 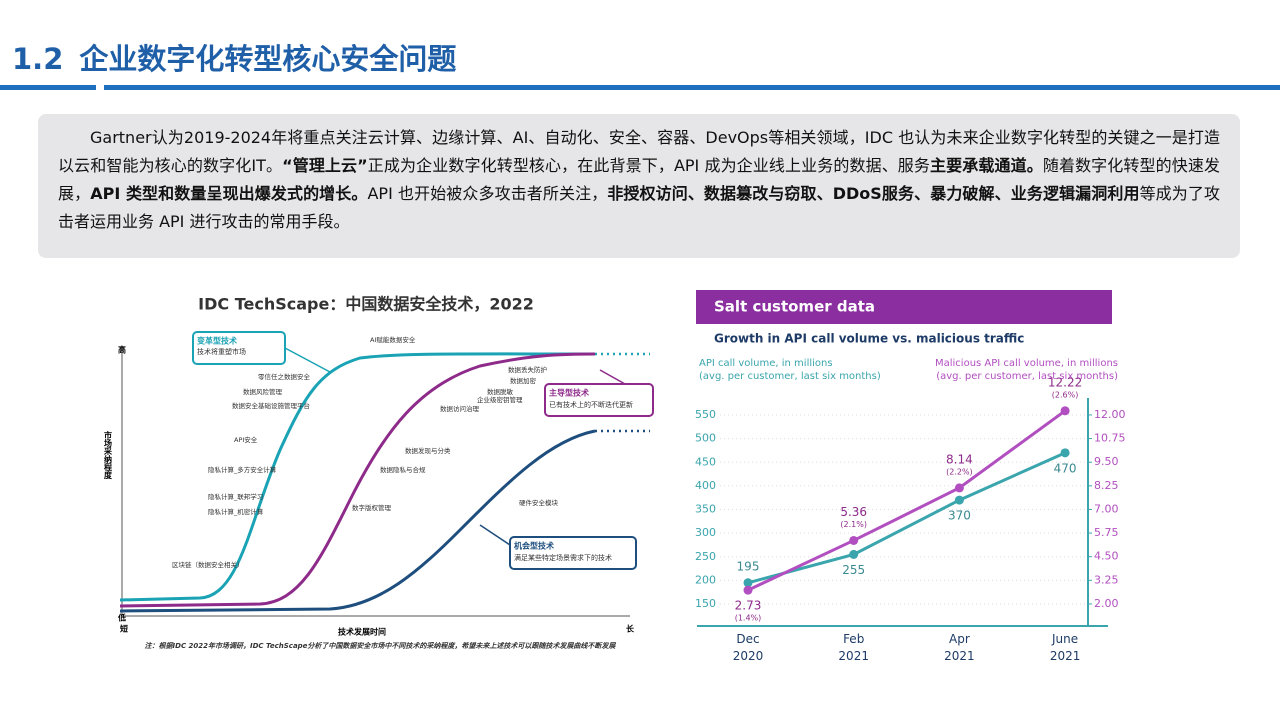 What do you see at coordinates (1106, 556) in the screenshot?
I see `y2-tick-label: 4.50` at bounding box center [1106, 556].